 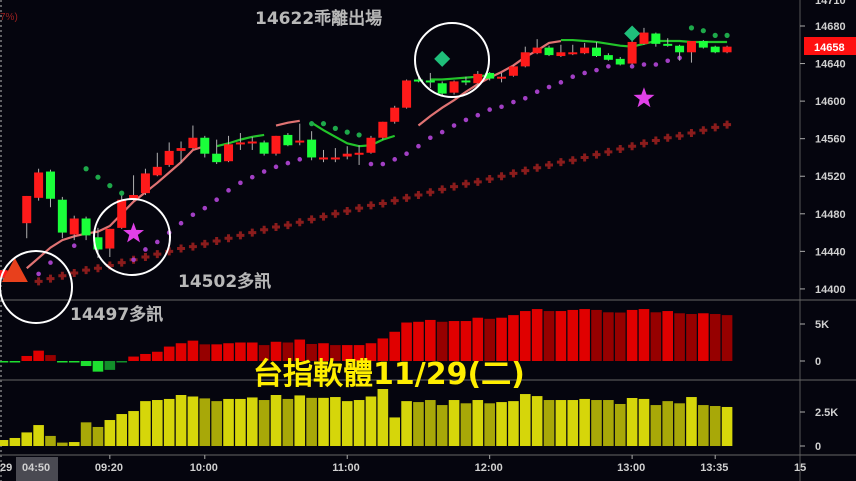 I want to click on exit-diamond-icon, so click(x=632, y=33).